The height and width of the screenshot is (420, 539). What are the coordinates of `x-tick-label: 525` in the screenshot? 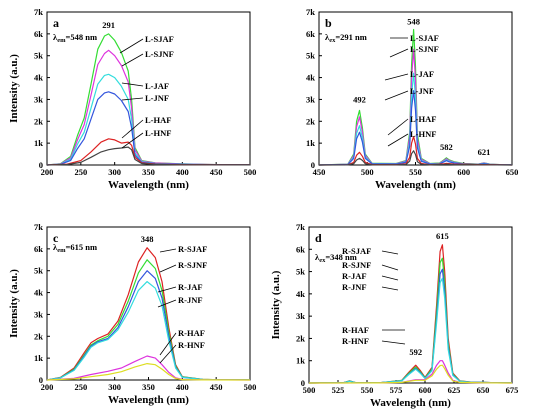 It's located at (338, 390).